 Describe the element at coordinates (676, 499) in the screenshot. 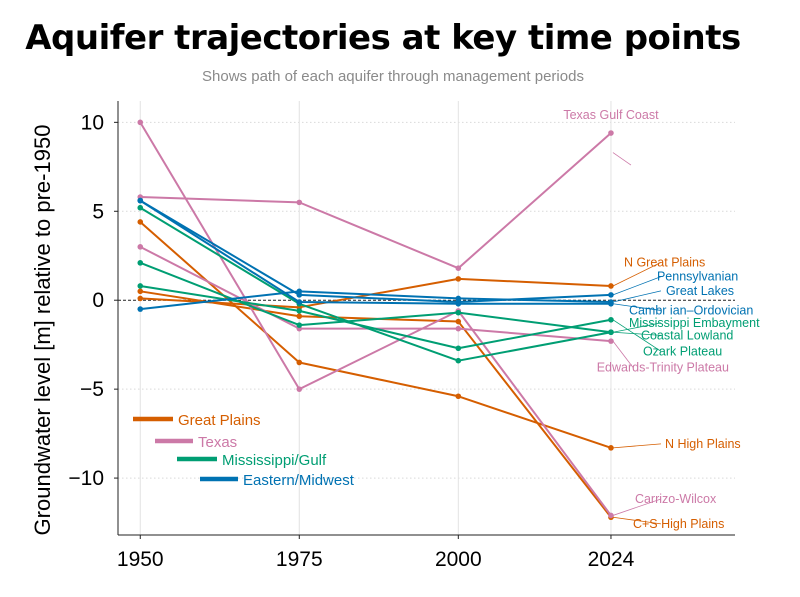

I see `end-label-carrizo-wilcox: Carrizo-Wilcox` at that location.